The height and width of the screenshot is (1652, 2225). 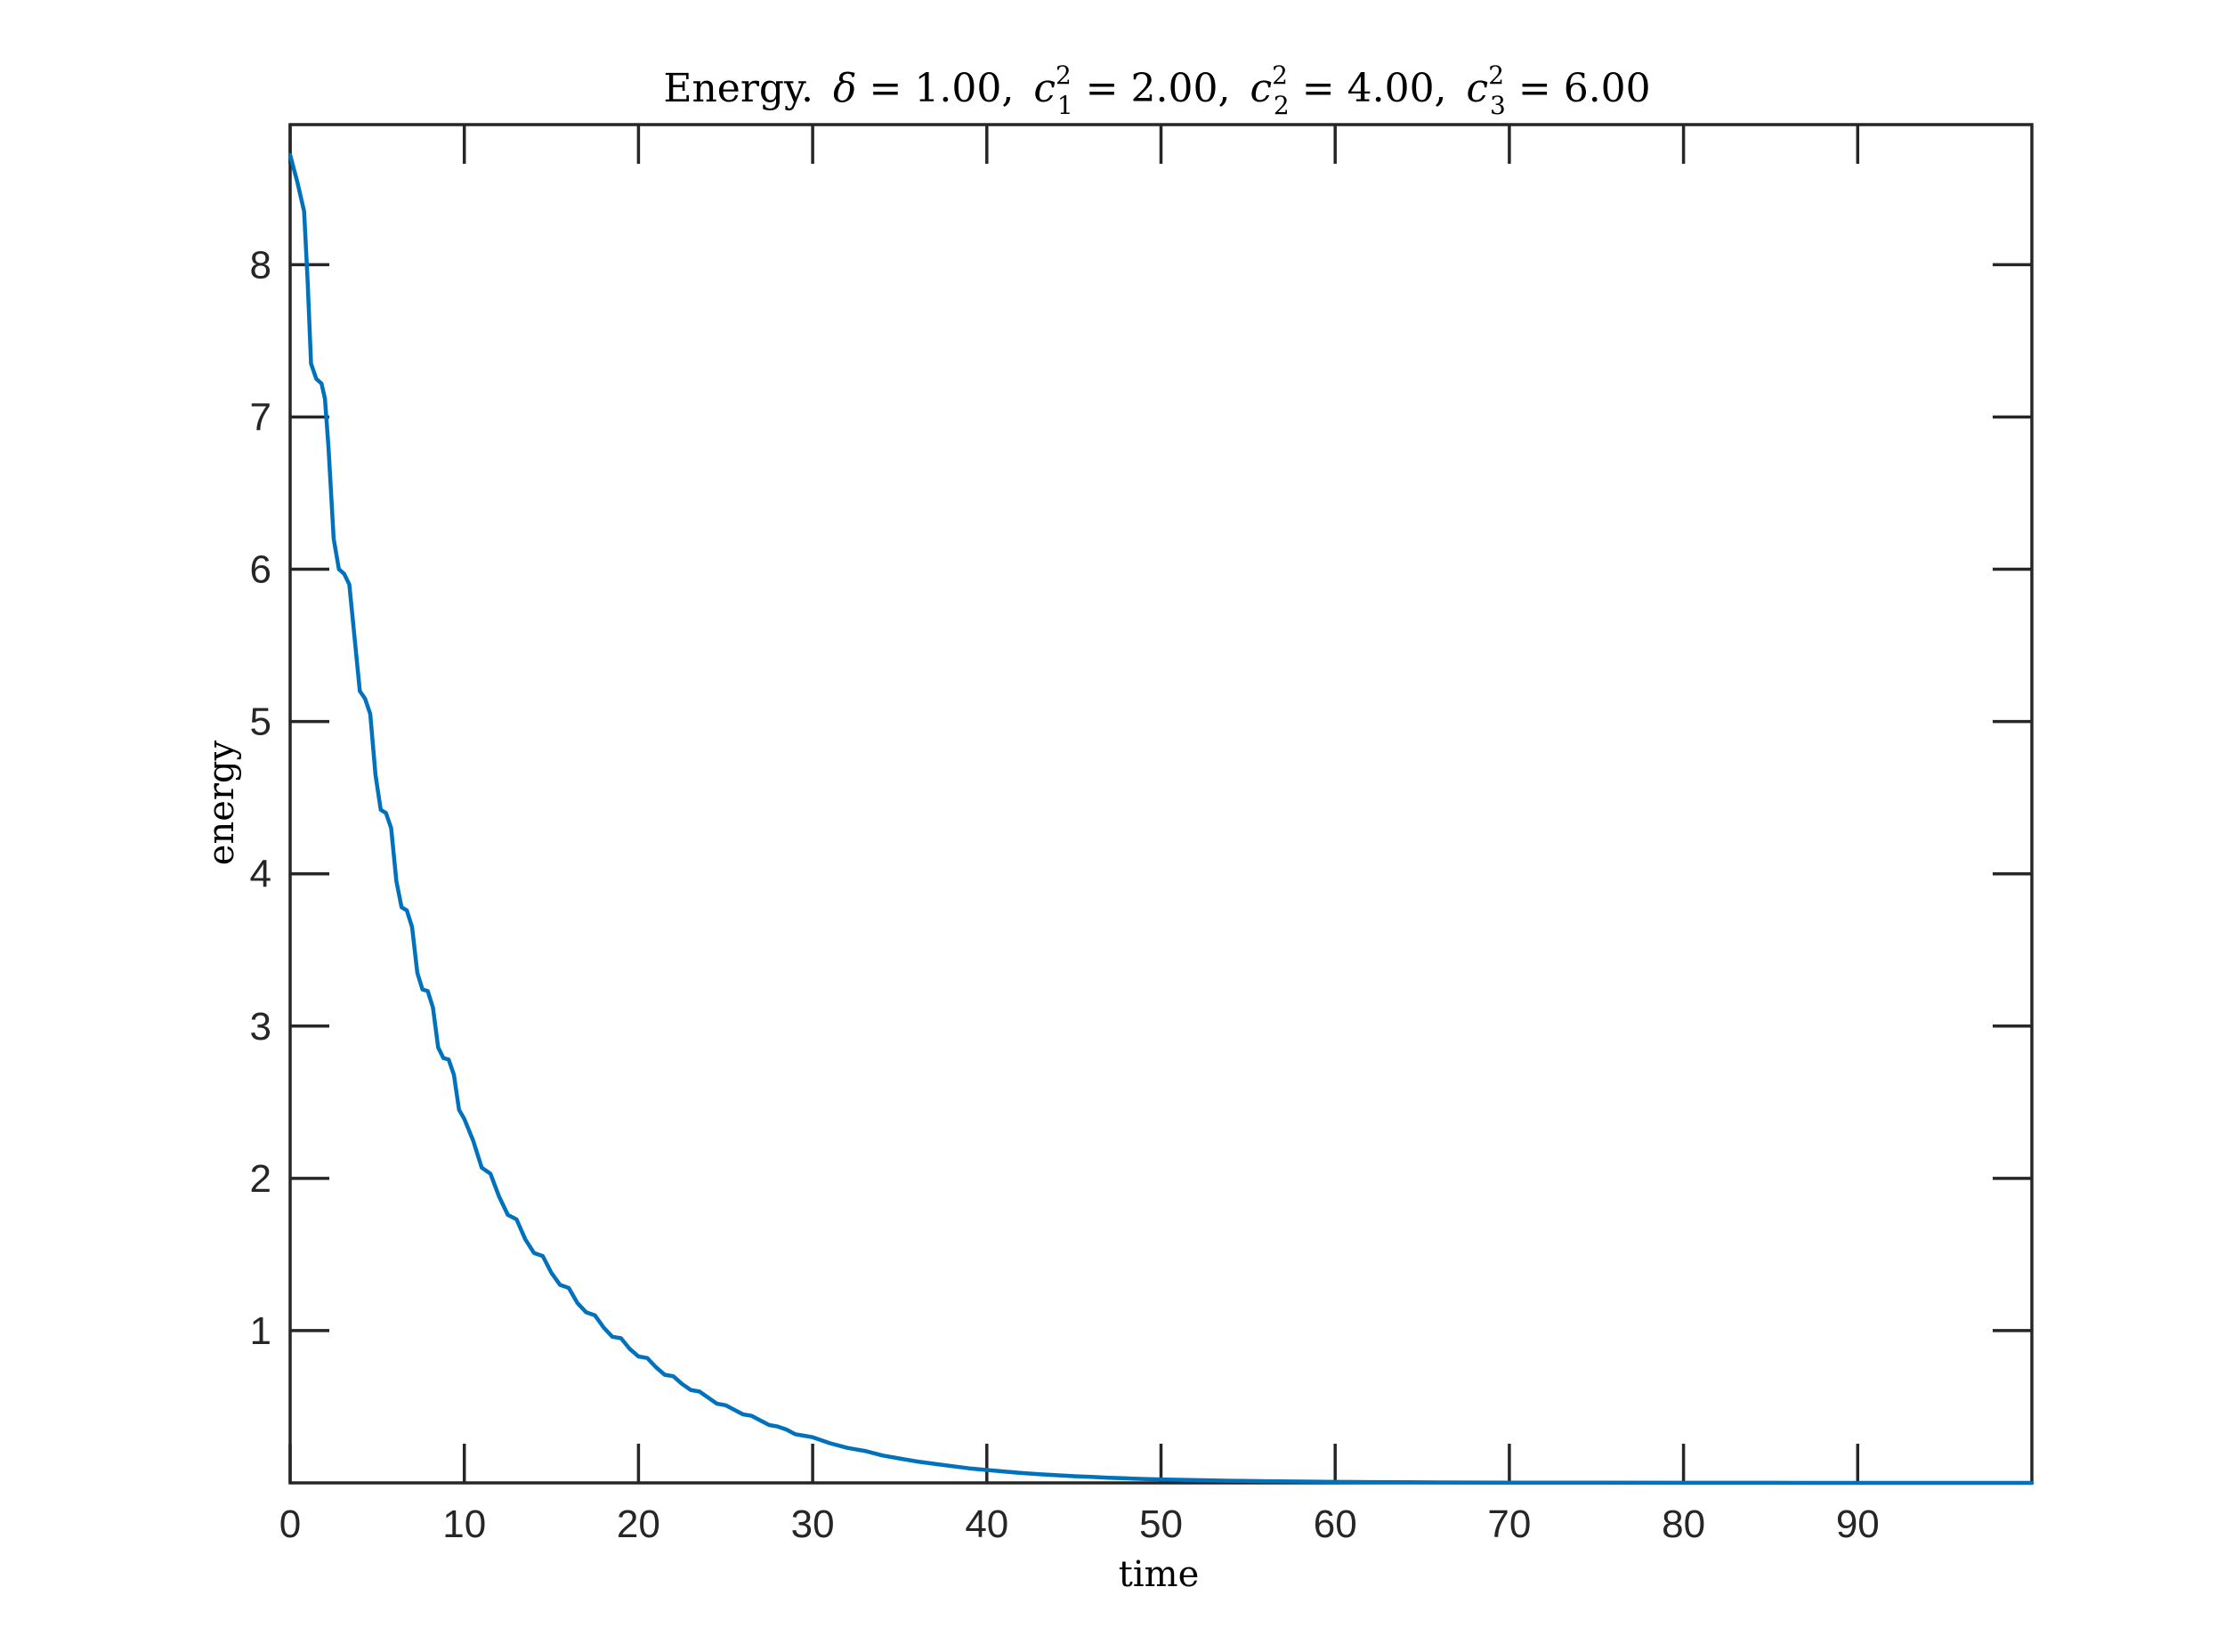 I want to click on y-tick-label: 2, so click(x=260, y=1179).